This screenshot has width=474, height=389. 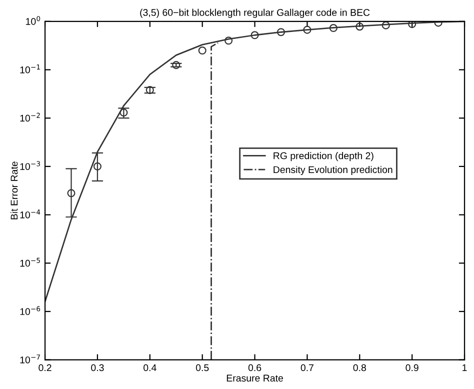 I want to click on x-tick-label: 0.3, so click(x=97, y=368).